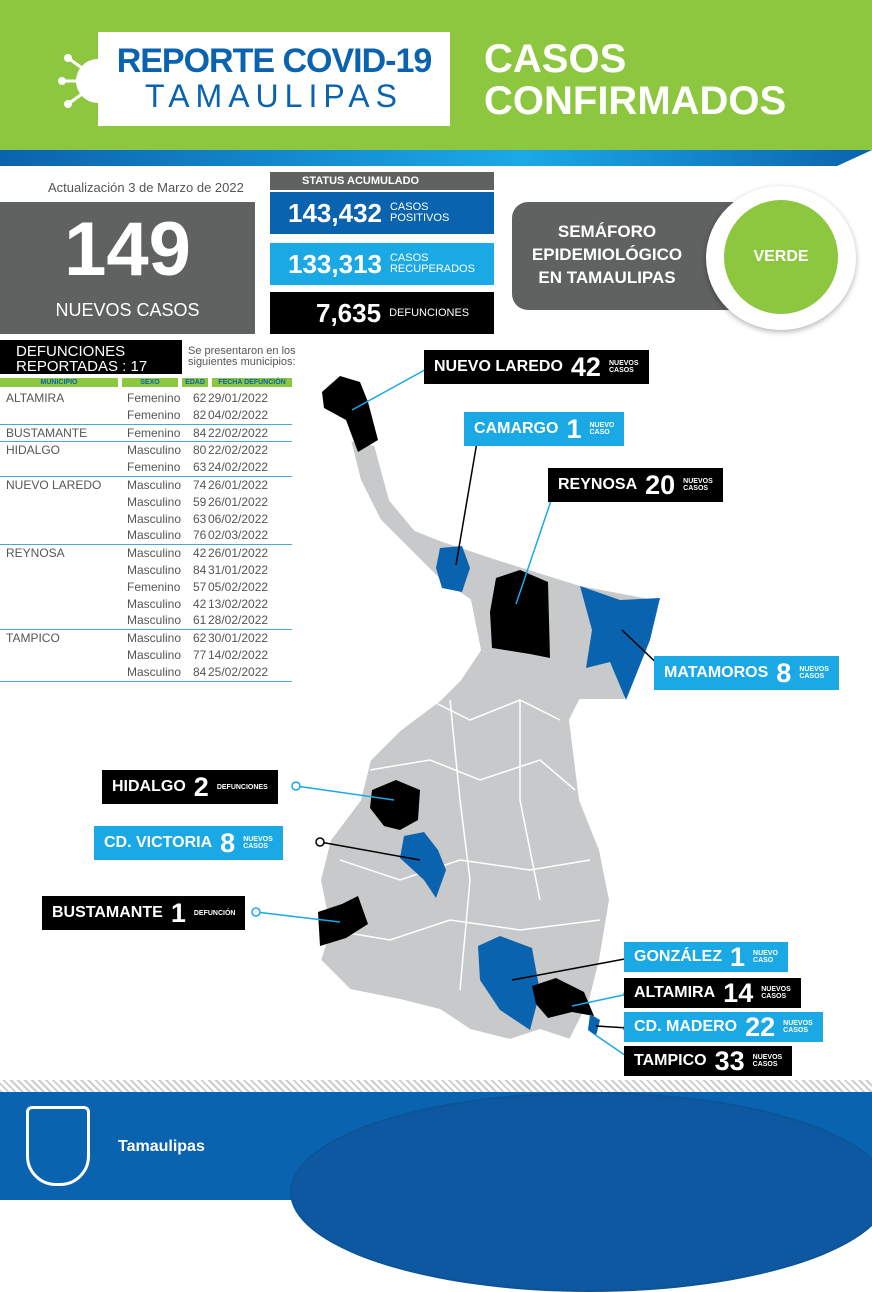 The width and height of the screenshot is (872, 1292). Describe the element at coordinates (635, 80) in the screenshot. I see `section-title: CASOS CONFIRMADOS` at that location.